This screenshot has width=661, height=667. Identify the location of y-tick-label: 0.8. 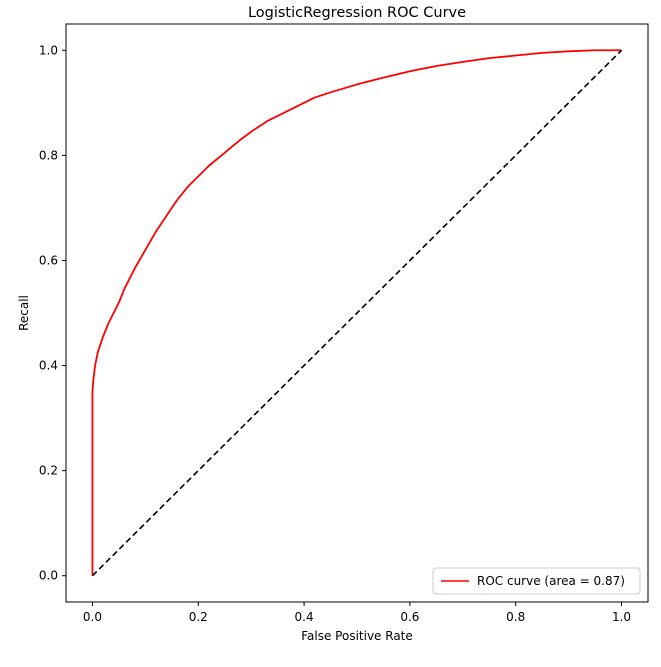
(48, 155).